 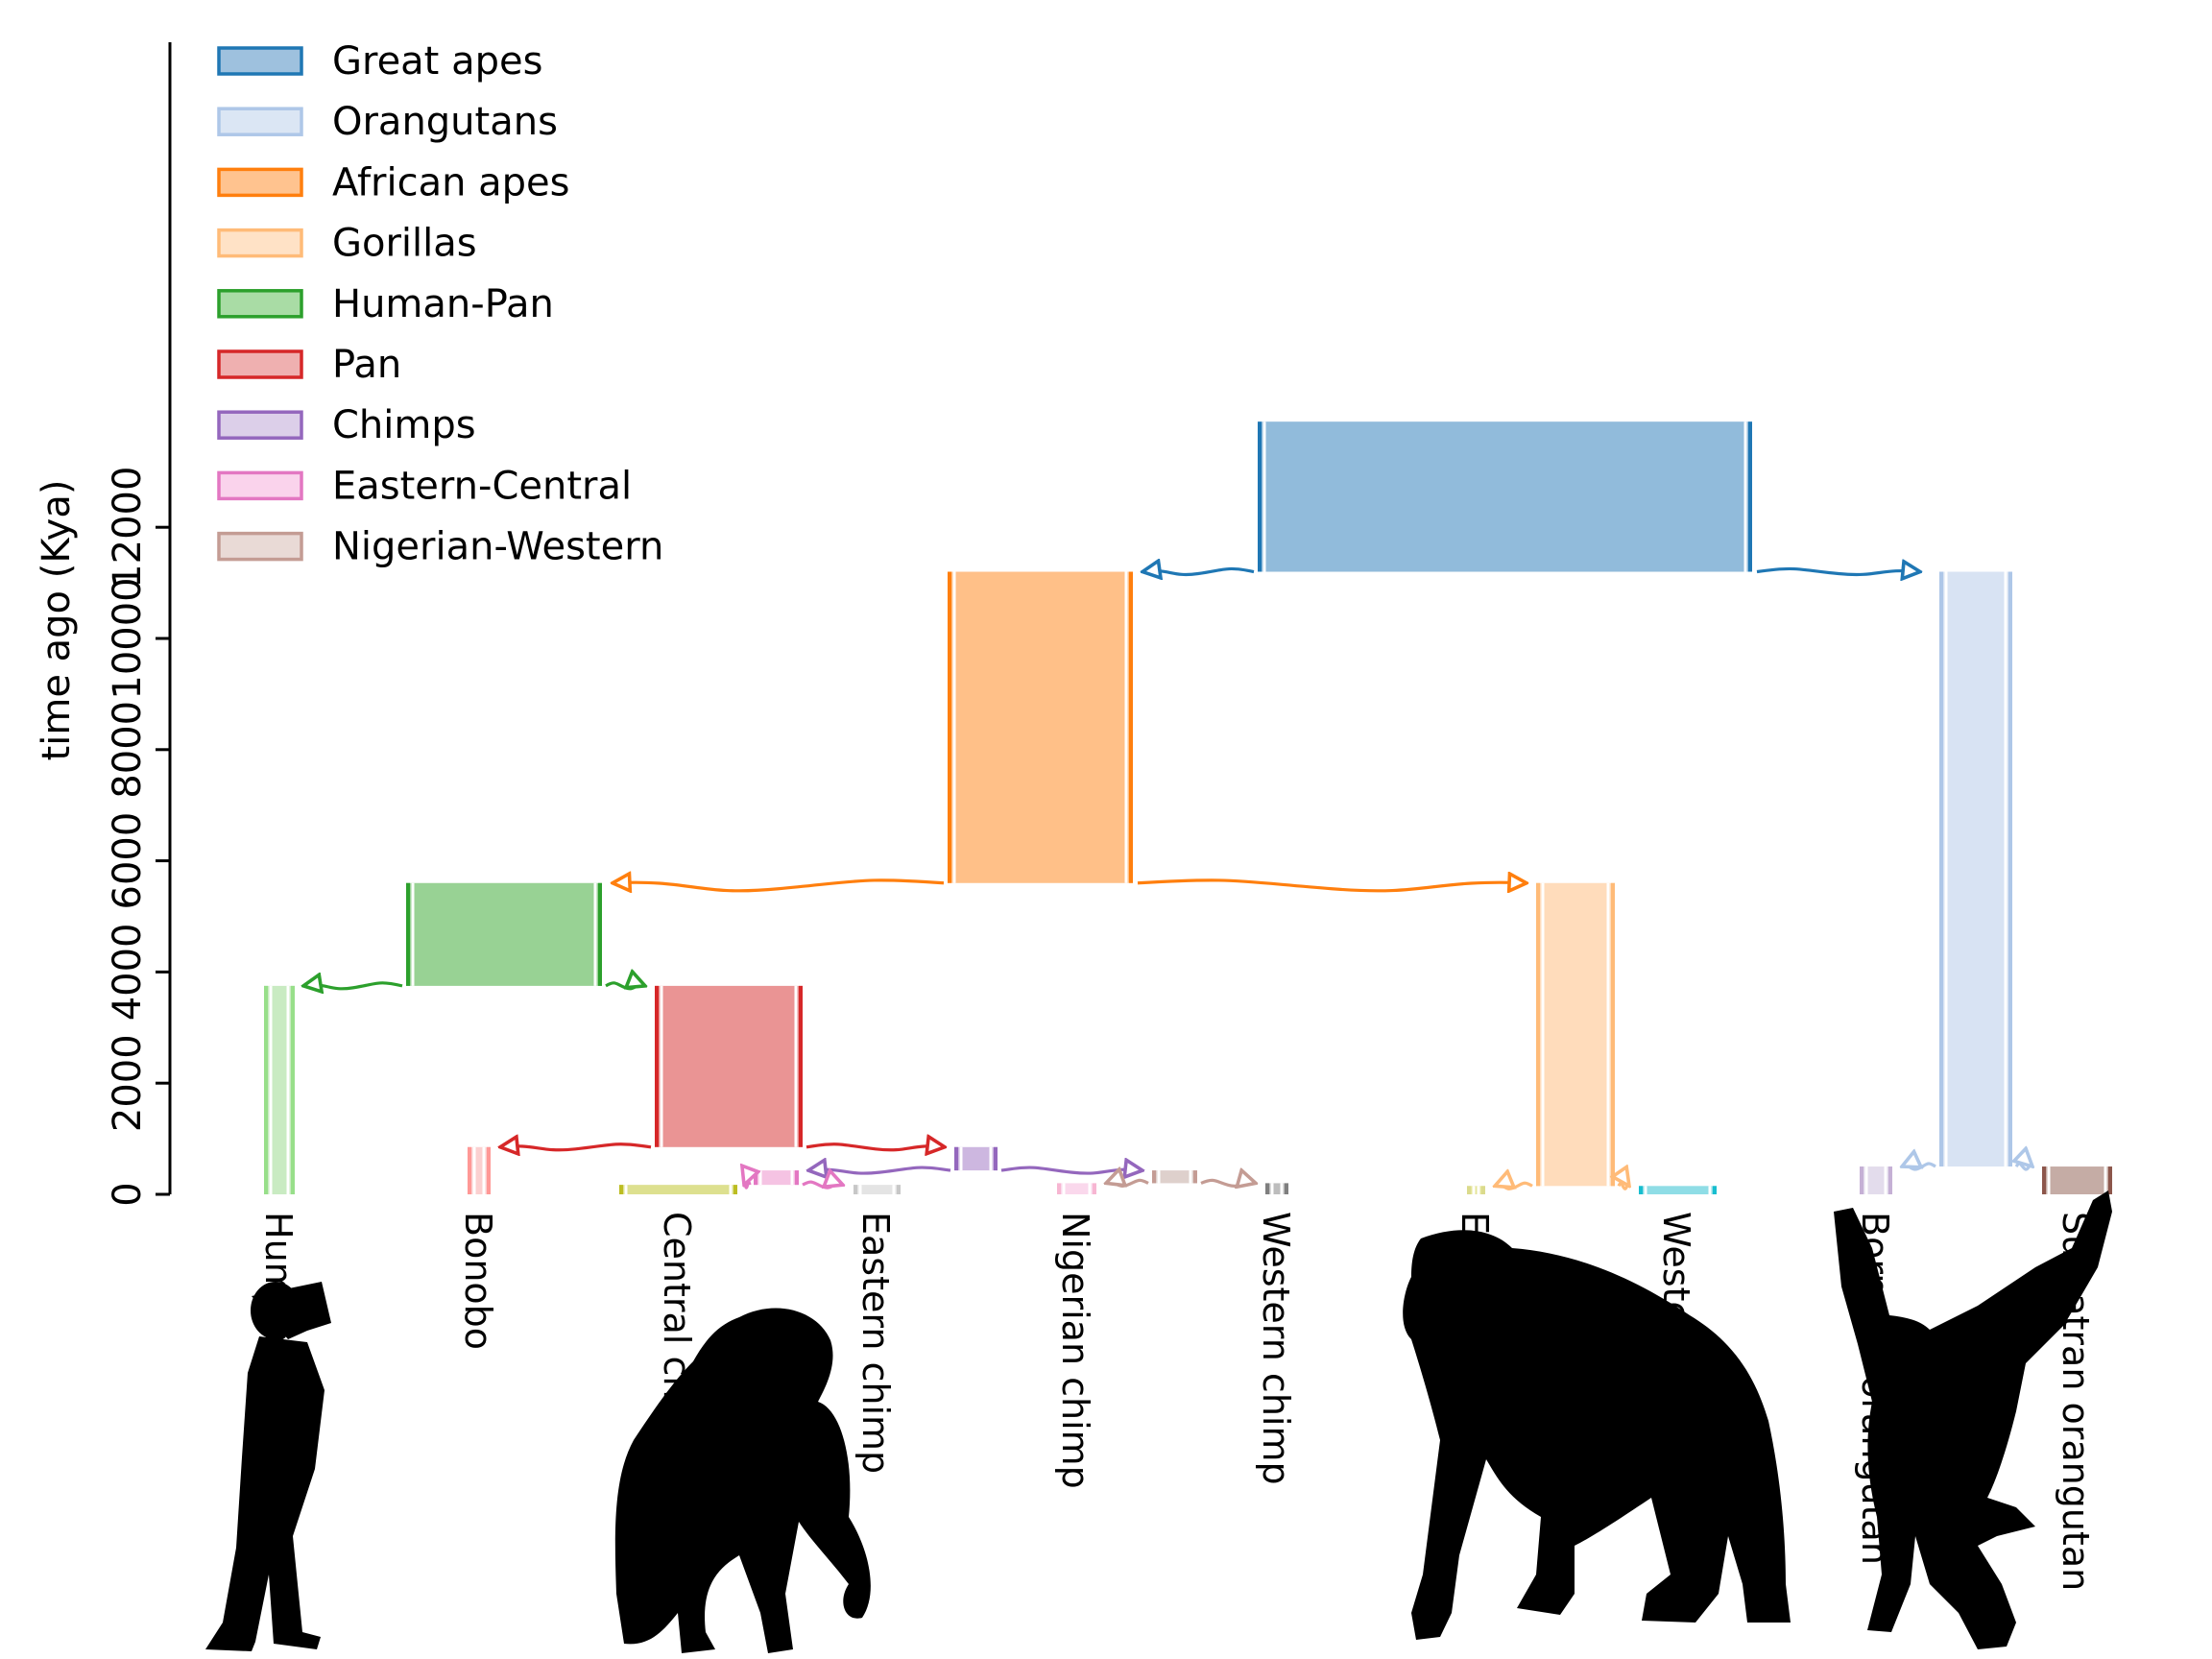 What do you see at coordinates (128, 861) in the screenshot?
I see `y-tick-label: 6000` at bounding box center [128, 861].